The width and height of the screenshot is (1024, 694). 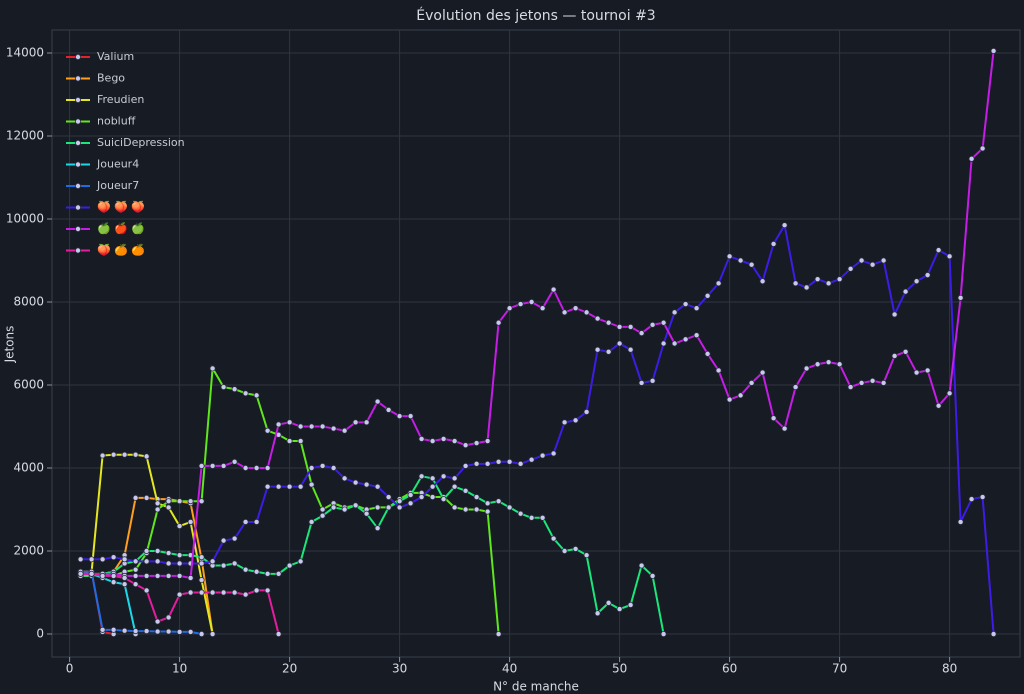 What do you see at coordinates (509, 669) in the screenshot?
I see `x-tick-label: 40` at bounding box center [509, 669].